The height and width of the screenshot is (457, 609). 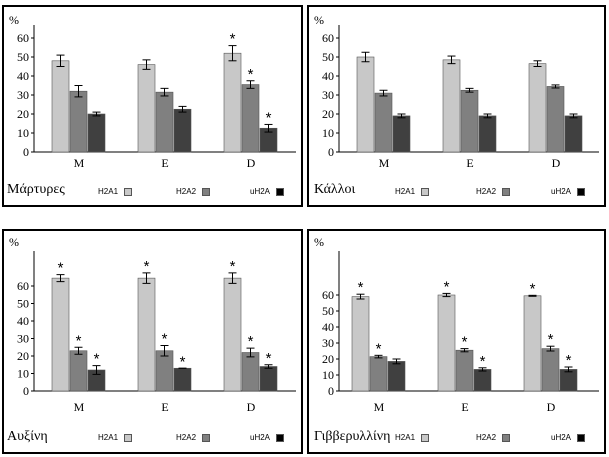 I want to click on chart-plot: 0 10 20 30 40 50 60 M E D, so click(x=460, y=97).